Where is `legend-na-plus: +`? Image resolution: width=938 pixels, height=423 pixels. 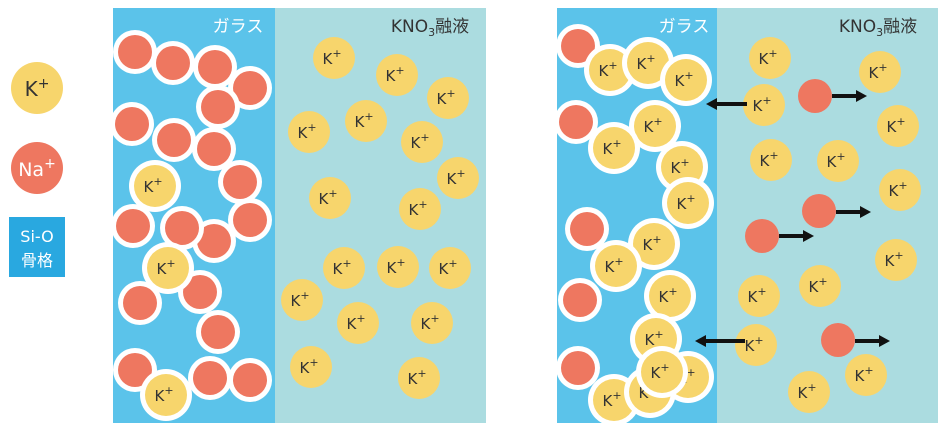
legend-na-plus: + is located at coordinates (50, 164).